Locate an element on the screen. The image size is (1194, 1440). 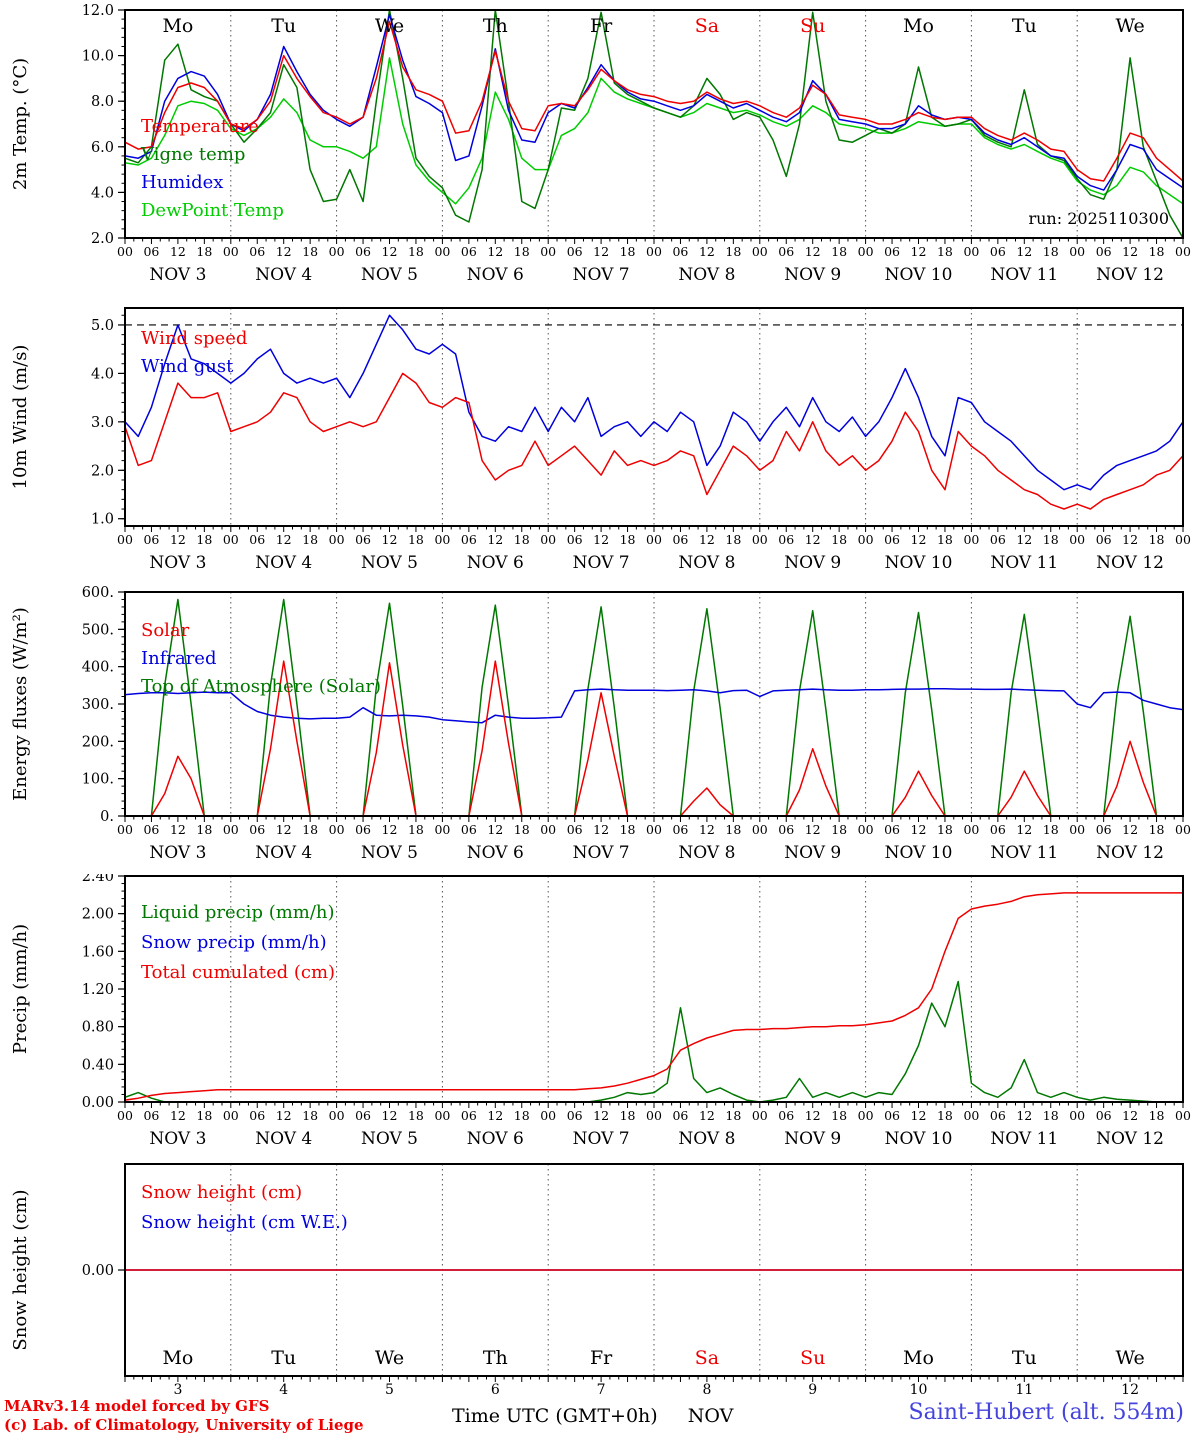
y-tick-label: 1.0 is located at coordinates (102, 520).